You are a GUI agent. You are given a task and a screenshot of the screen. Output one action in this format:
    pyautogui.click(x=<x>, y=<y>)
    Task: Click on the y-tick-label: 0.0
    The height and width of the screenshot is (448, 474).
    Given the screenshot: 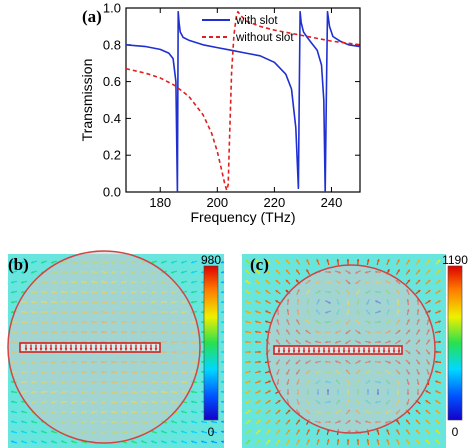 What is the action you would take?
    pyautogui.click(x=112, y=192)
    